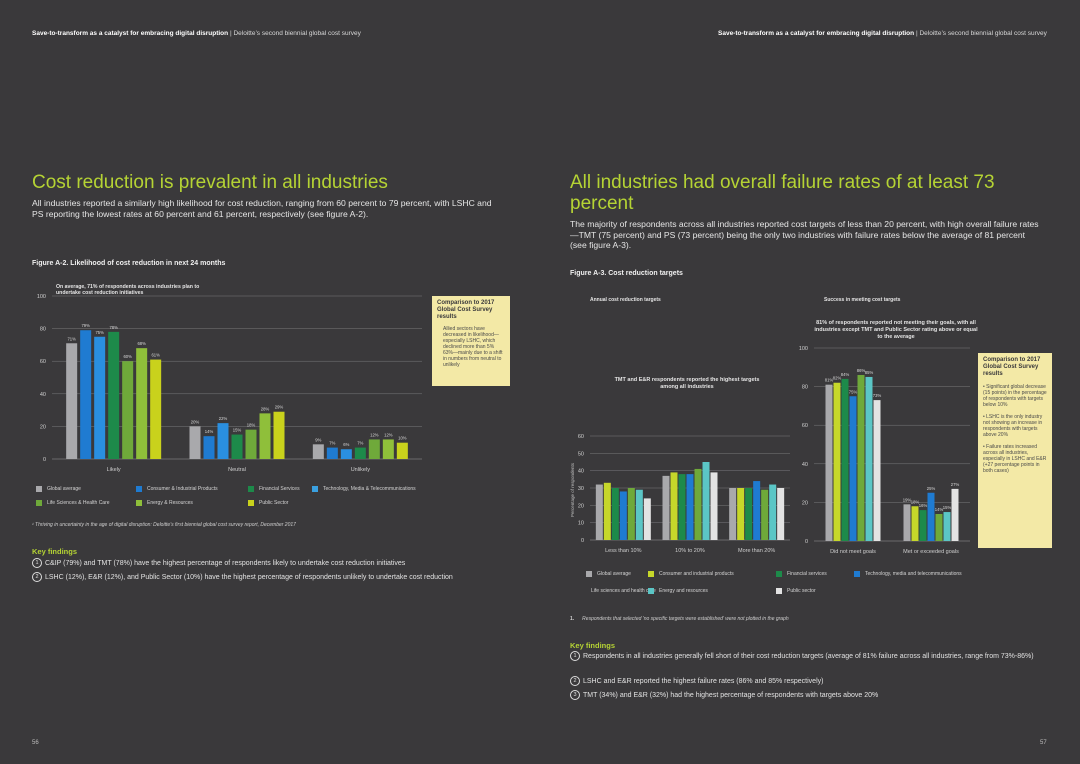 This screenshot has width=1080, height=764. Describe the element at coordinates (572, 489) in the screenshot. I see `y-axis-label: Percentage of respondents` at that location.